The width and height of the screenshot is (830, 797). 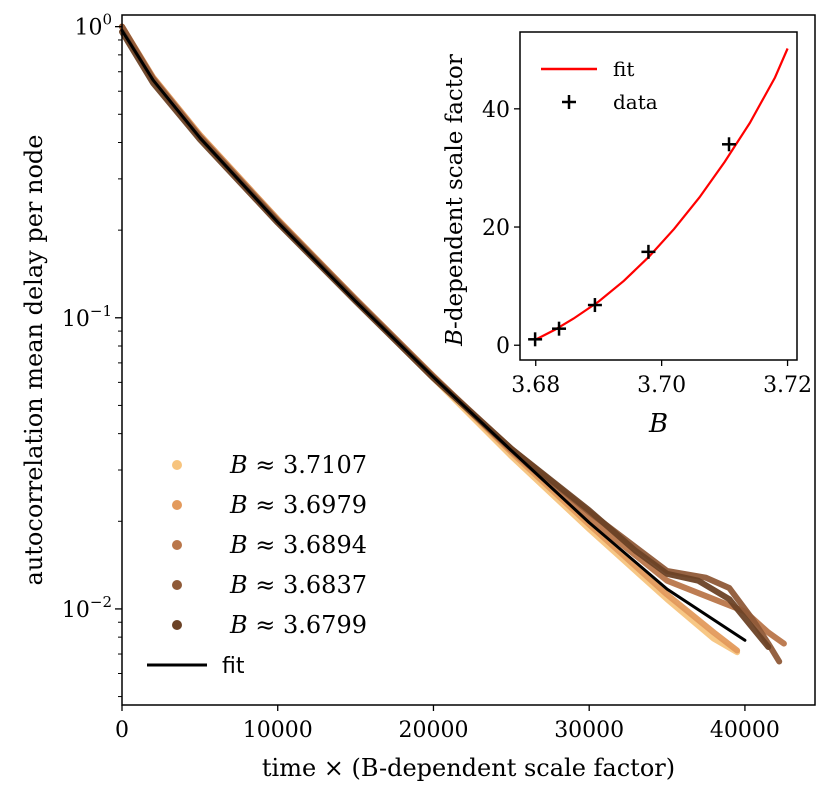 I want to click on inset-y-tick-label: 40, so click(x=496, y=110).